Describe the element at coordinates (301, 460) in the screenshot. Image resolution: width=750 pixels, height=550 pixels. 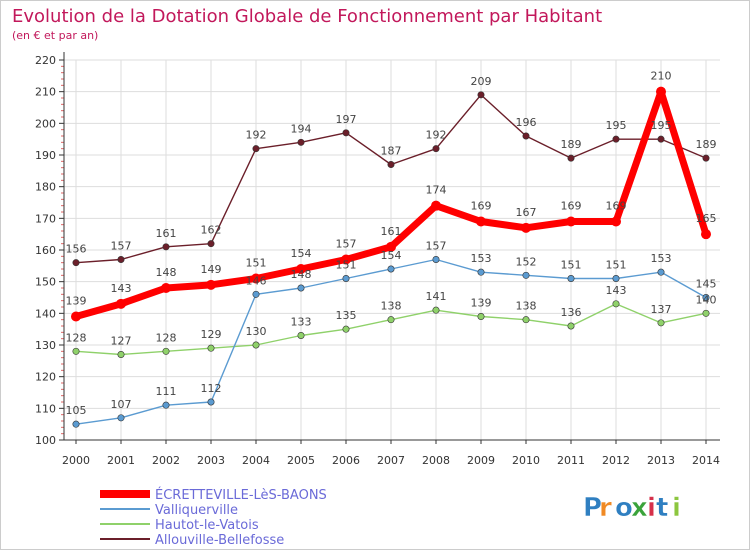
I see `x-tick-label: 2005` at that location.